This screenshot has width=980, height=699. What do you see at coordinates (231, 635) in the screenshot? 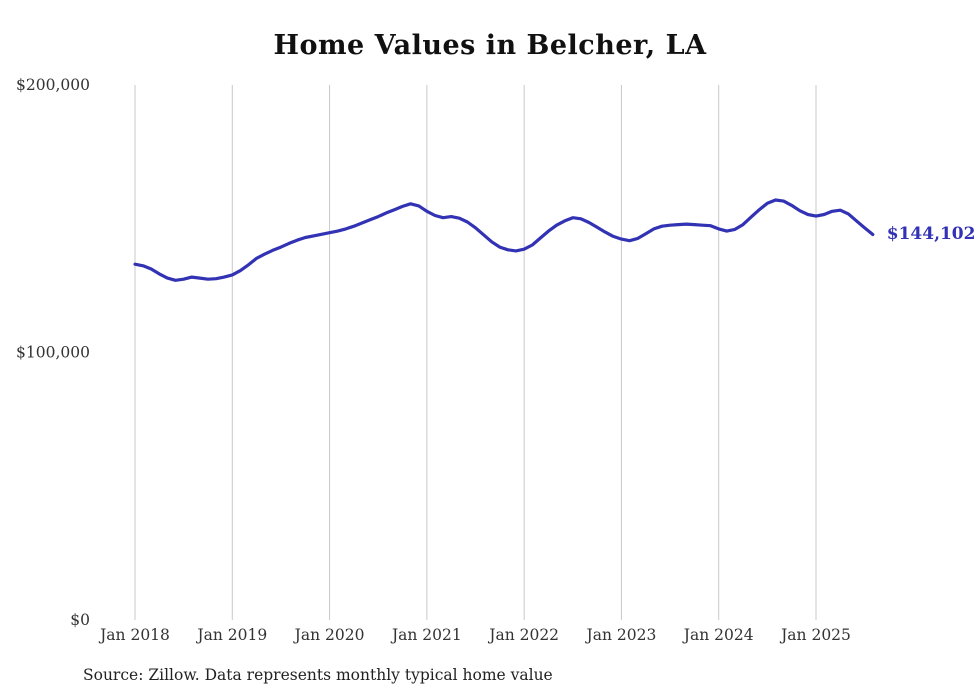
I see `x-tick-label: Jan 2019` at bounding box center [231, 635].